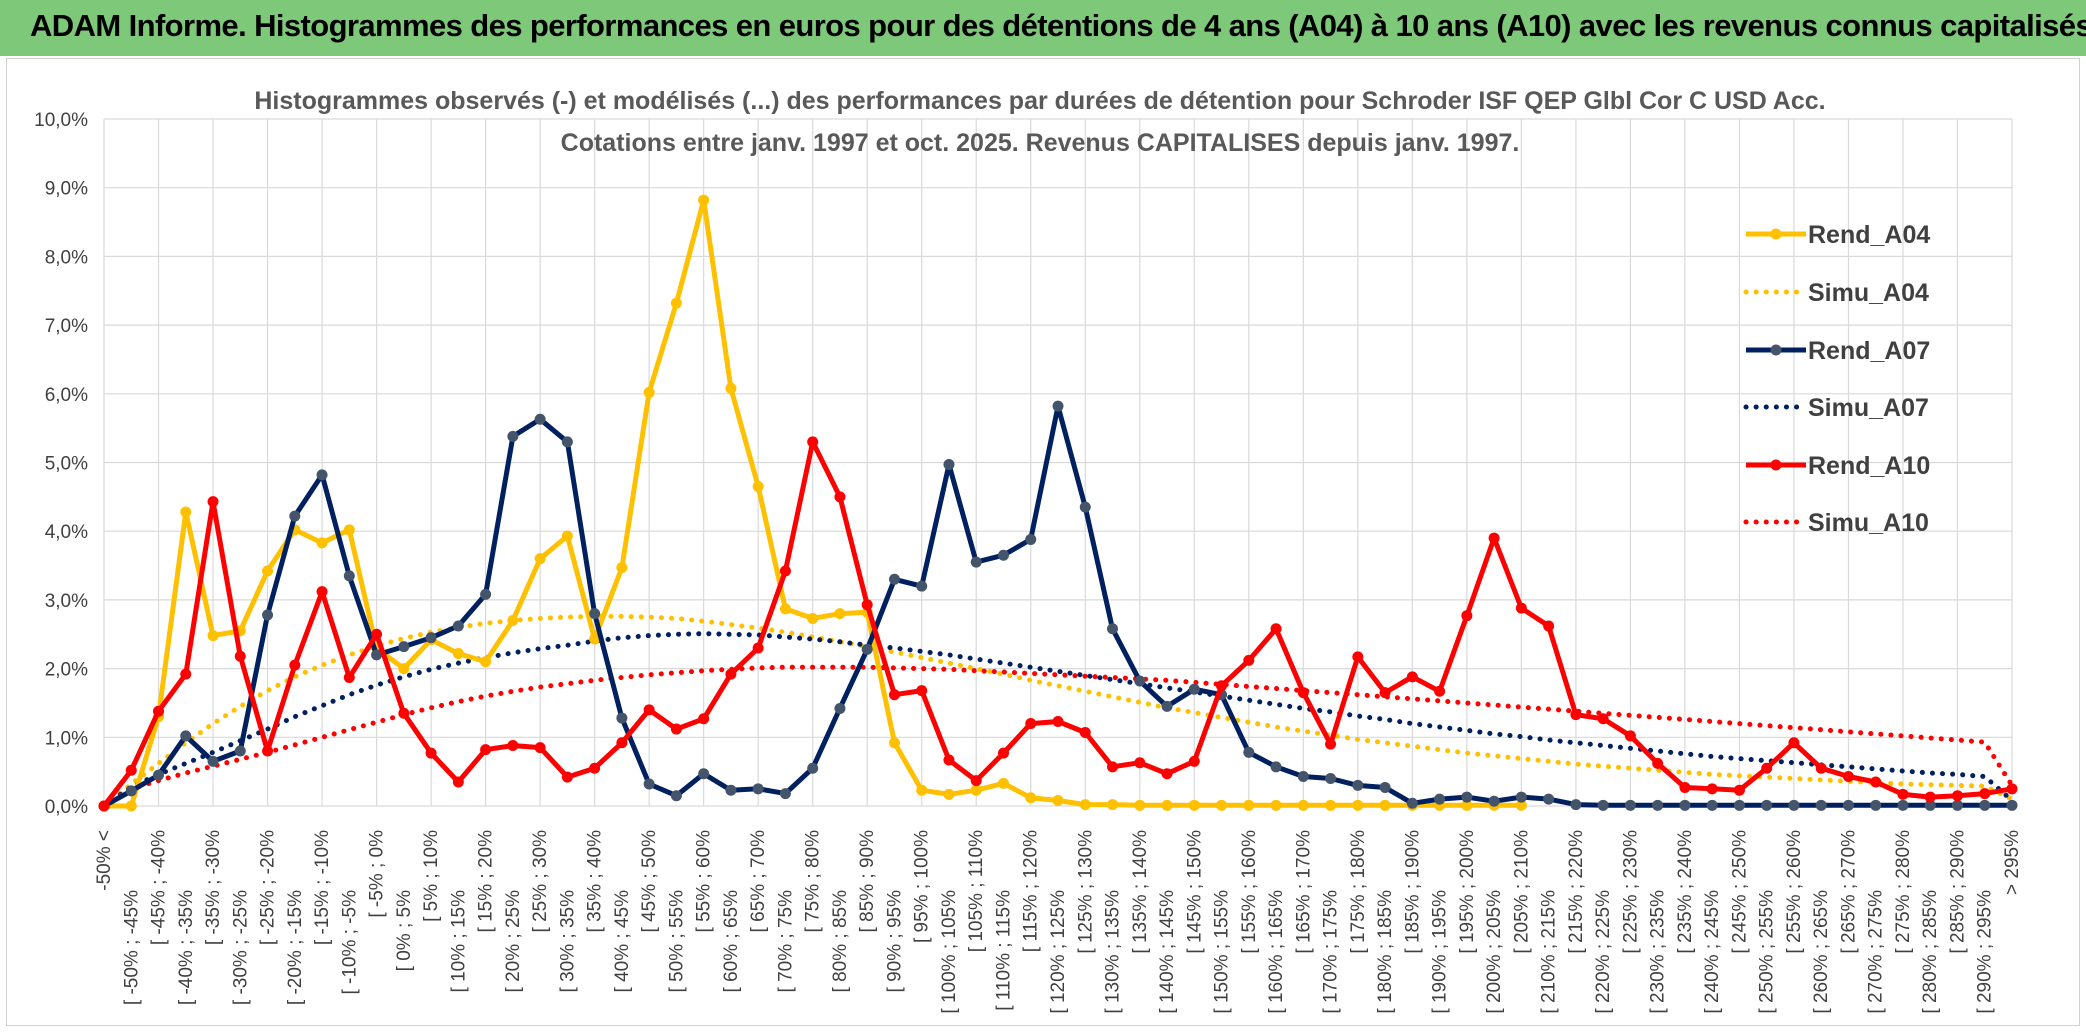  I want to click on x-tick-label: [ 205% ; 210%, so click(1521, 892).